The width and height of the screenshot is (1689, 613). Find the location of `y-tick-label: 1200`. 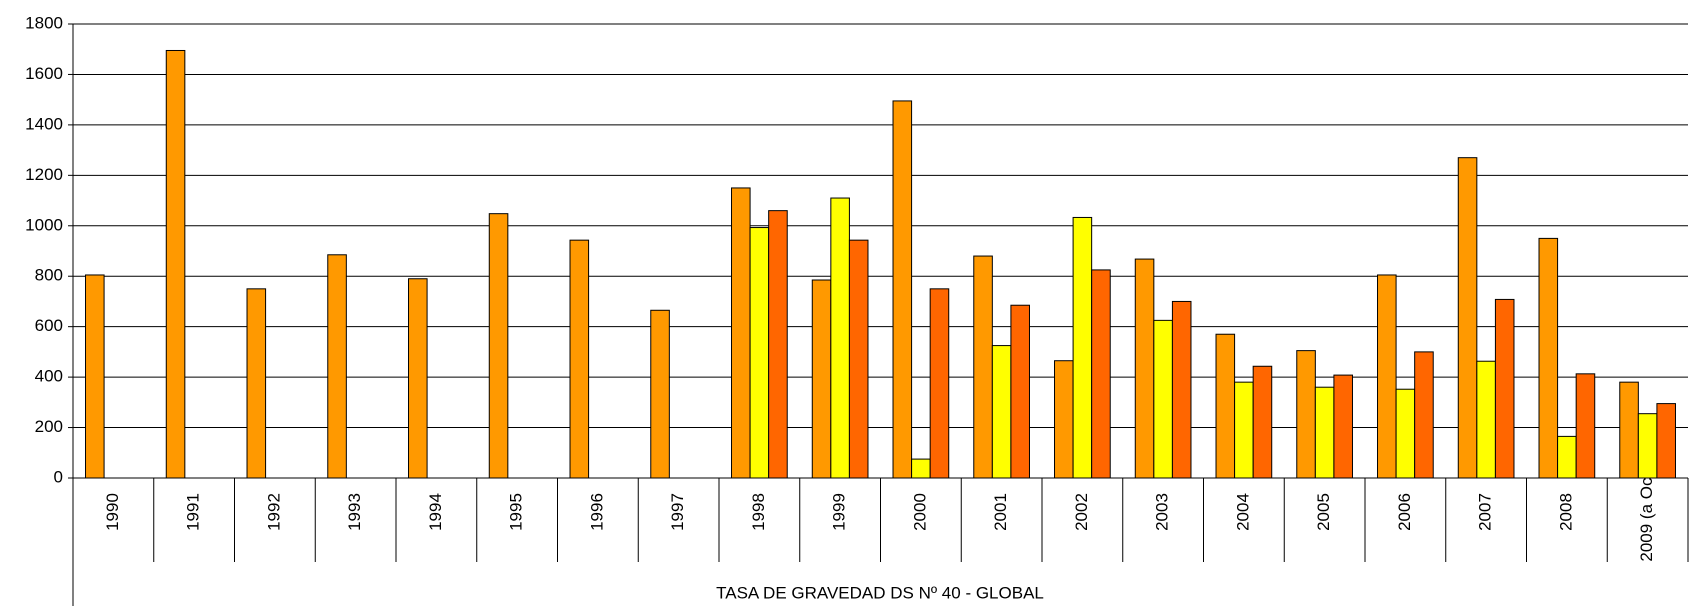

y-tick-label: 1200 is located at coordinates (44, 174).